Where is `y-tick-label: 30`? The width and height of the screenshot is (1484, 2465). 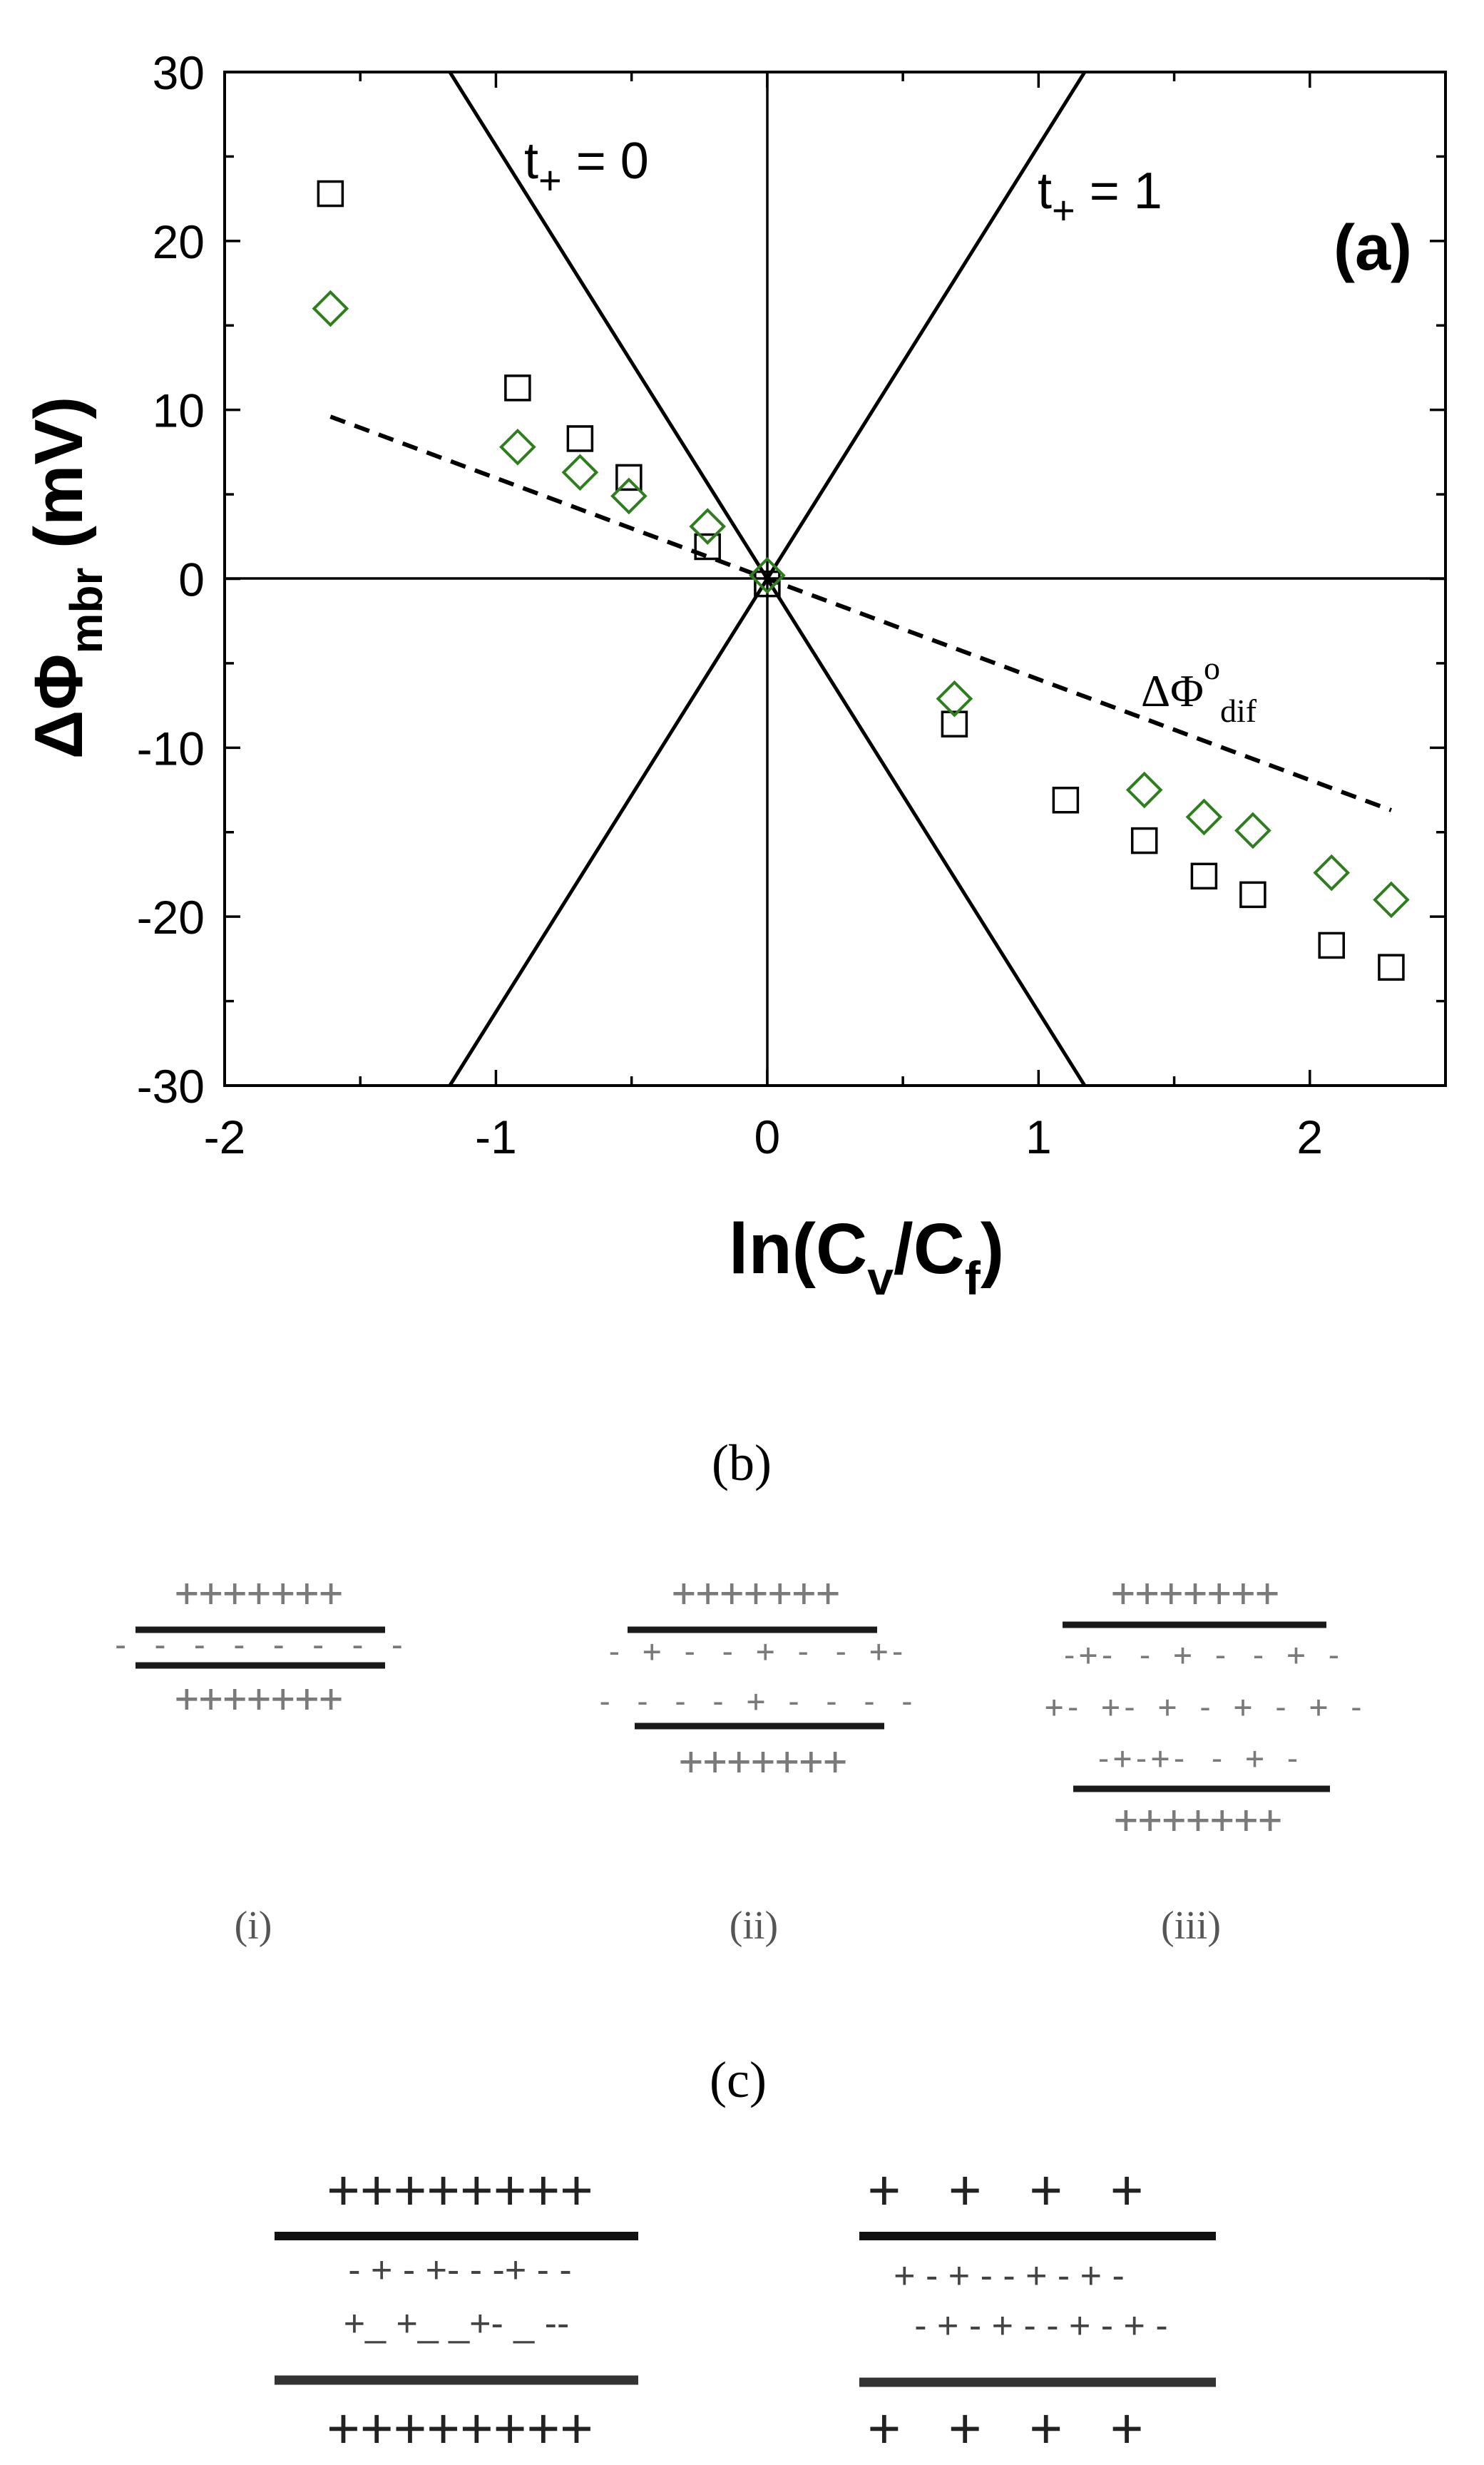
y-tick-label: 30 is located at coordinates (179, 72).